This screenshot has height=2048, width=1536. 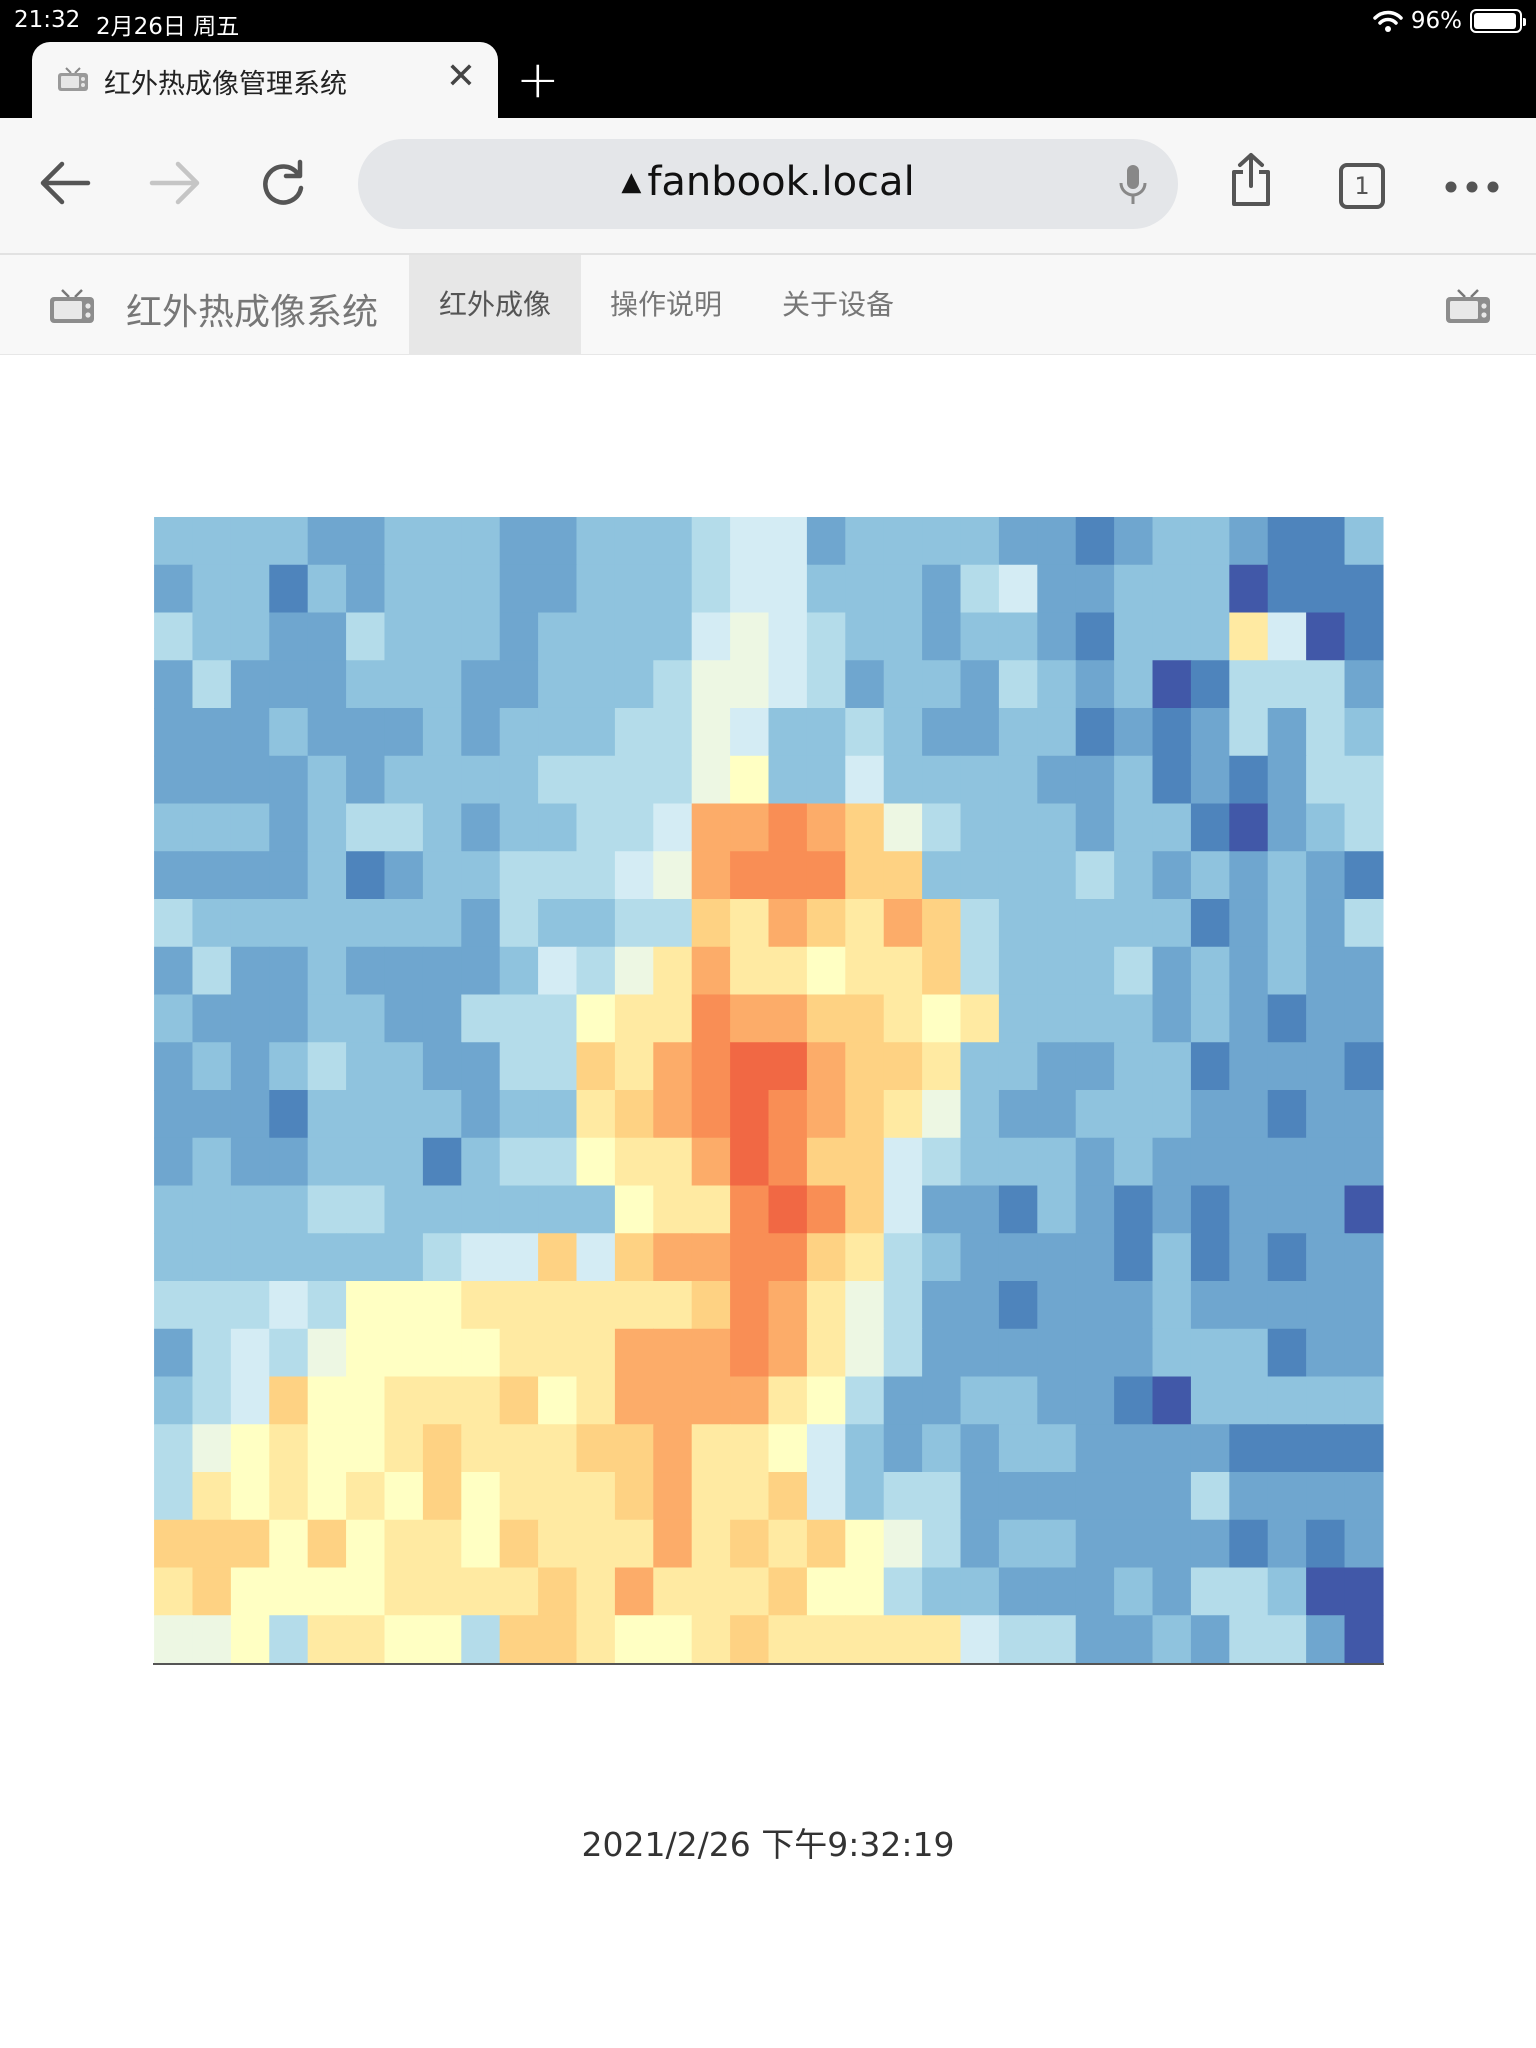 What do you see at coordinates (538, 80) in the screenshot?
I see `new-tab-button: +` at bounding box center [538, 80].